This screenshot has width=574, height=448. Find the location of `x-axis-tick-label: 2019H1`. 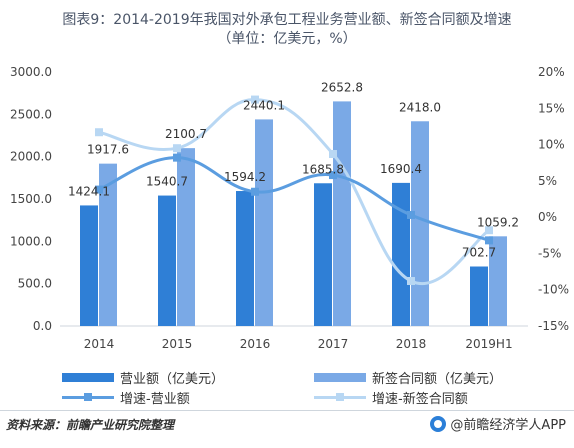

x-axis-tick-label: 2019H1 is located at coordinates (488, 344).